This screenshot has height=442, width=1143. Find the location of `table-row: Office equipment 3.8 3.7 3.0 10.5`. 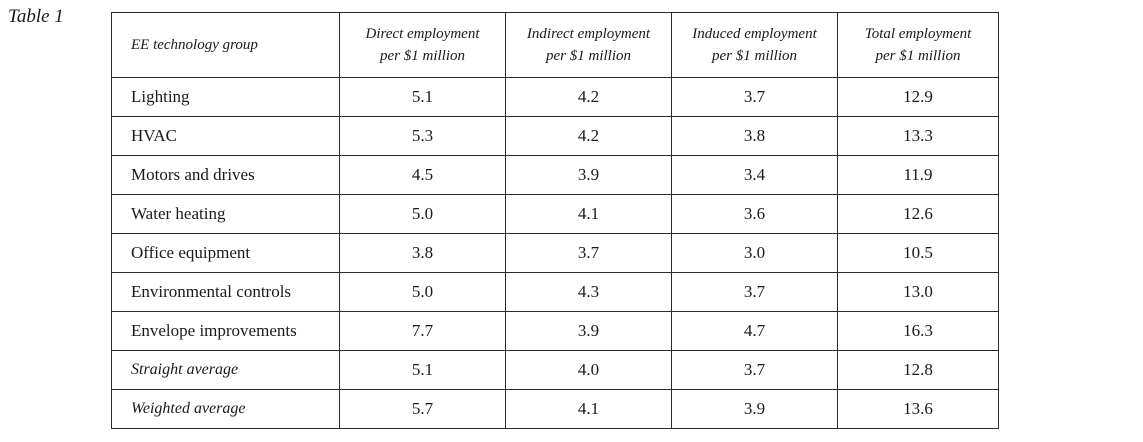

table-row: Office equipment 3.8 3.7 3.0 10.5 is located at coordinates (555, 253).